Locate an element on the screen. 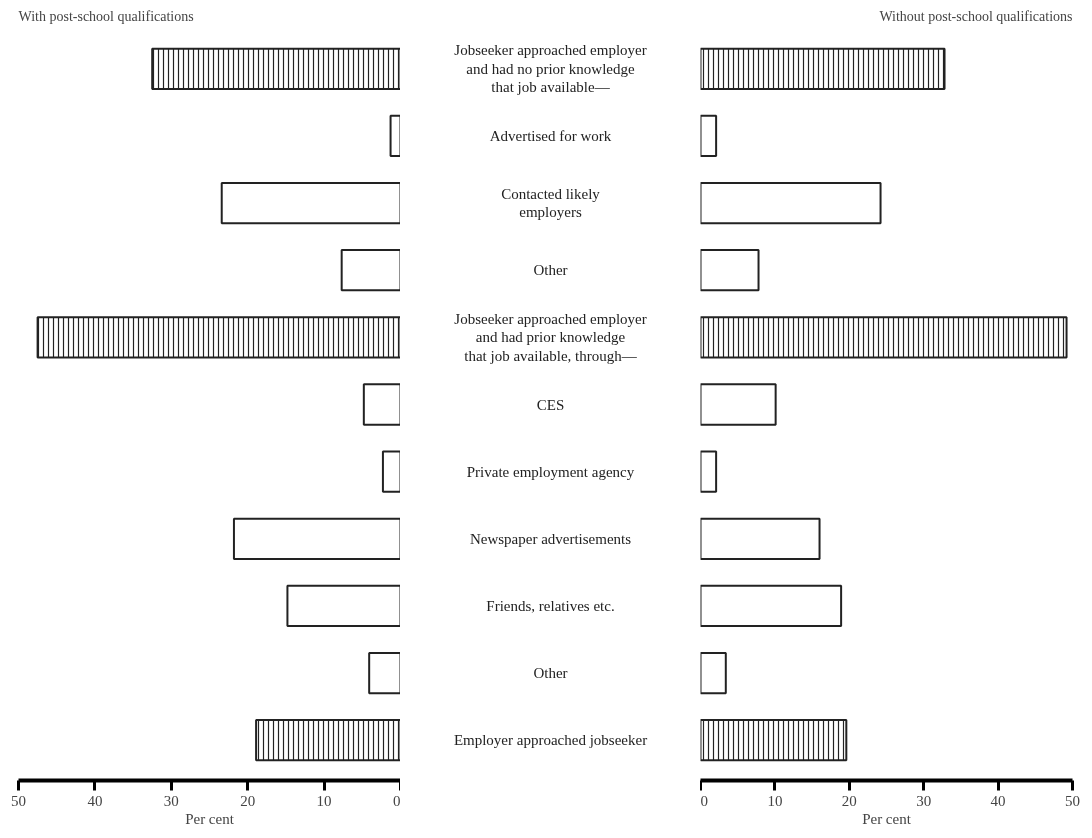  category-label: Employer approached jobseeker is located at coordinates (550, 740).